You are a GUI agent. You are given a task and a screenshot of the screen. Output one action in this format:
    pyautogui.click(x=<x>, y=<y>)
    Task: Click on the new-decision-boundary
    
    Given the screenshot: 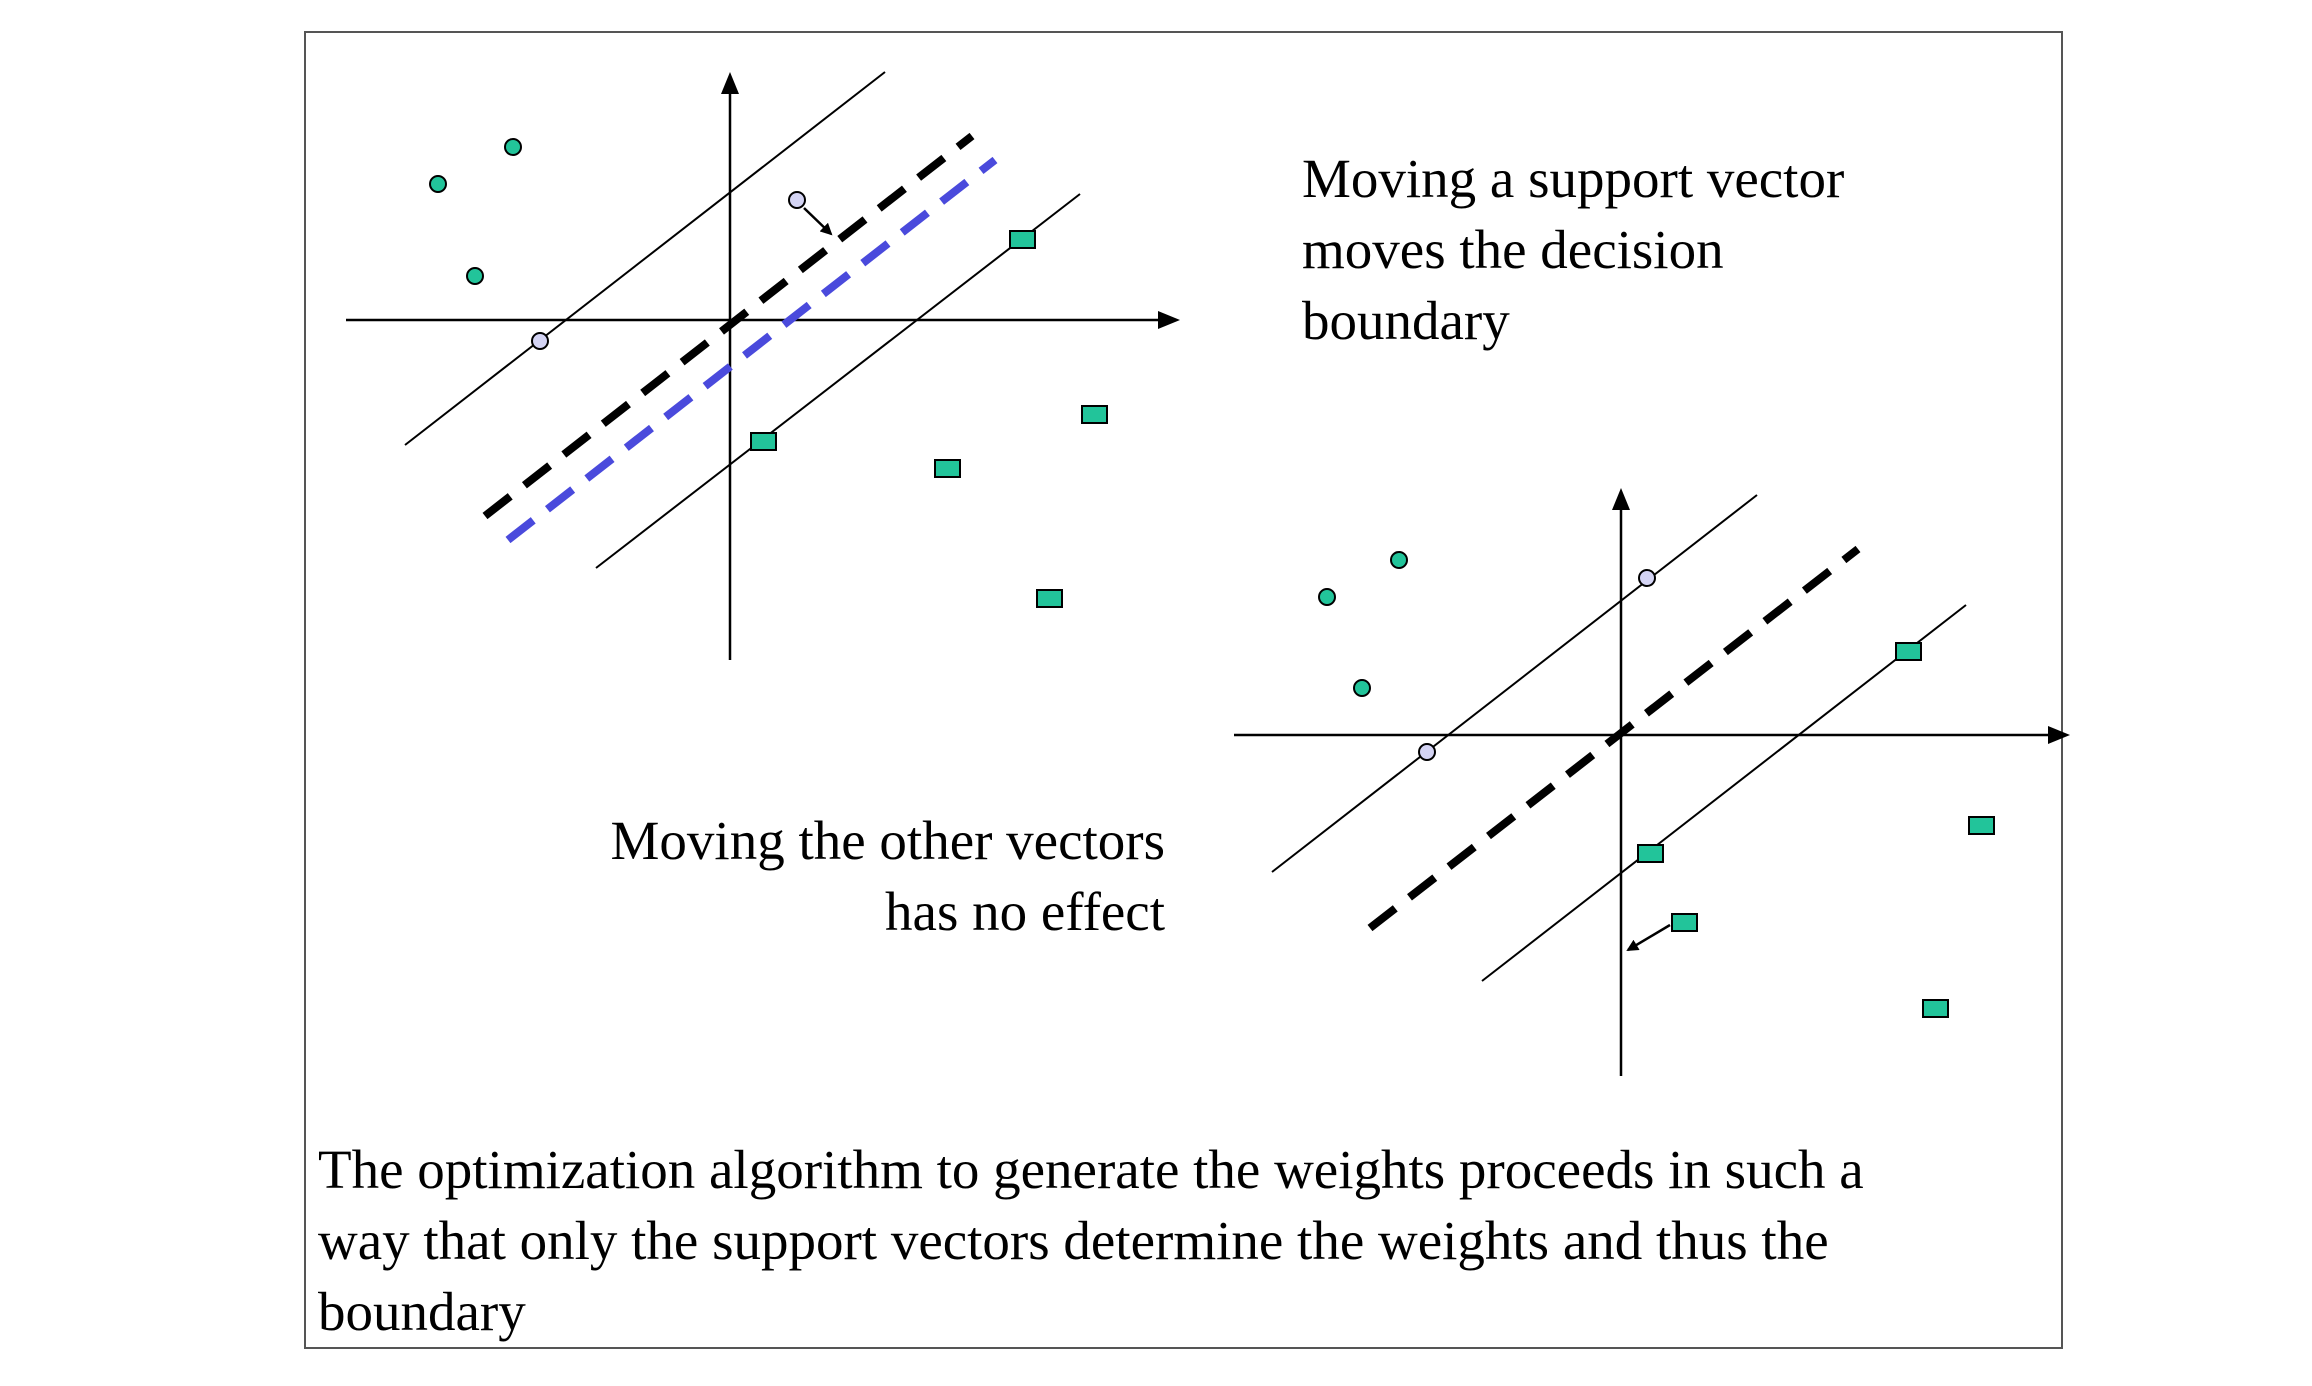 What is the action you would take?
    pyautogui.click(x=751, y=350)
    